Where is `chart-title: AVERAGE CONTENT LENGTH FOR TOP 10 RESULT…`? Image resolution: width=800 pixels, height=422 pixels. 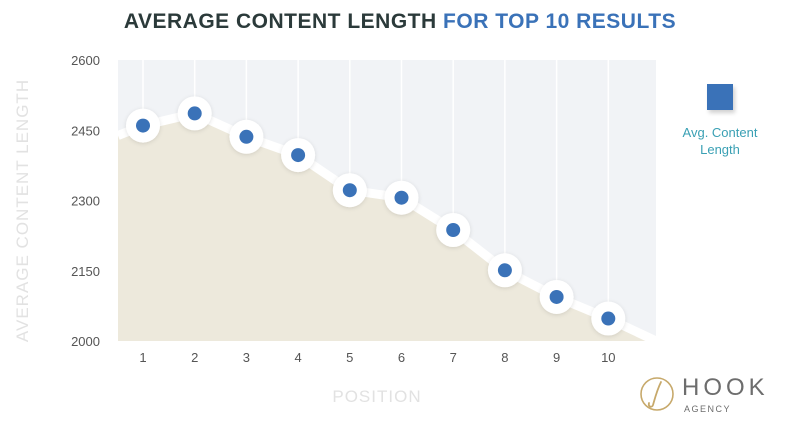
chart-title: AVERAGE CONTENT LENGTH FOR TOP 10 RESULT… is located at coordinates (400, 22).